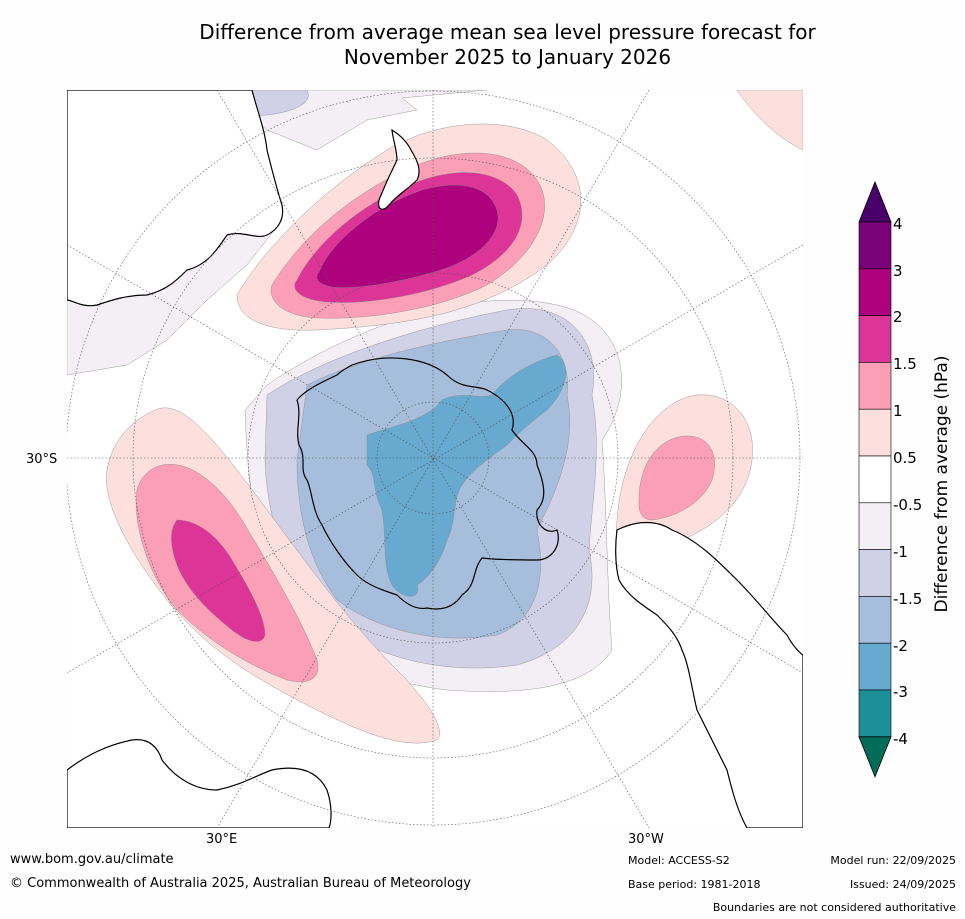 Image resolution: width=965 pixels, height=919 pixels. Describe the element at coordinates (676, 478) in the screenshot. I see `anomaly-pos-1-atlantic` at that location.